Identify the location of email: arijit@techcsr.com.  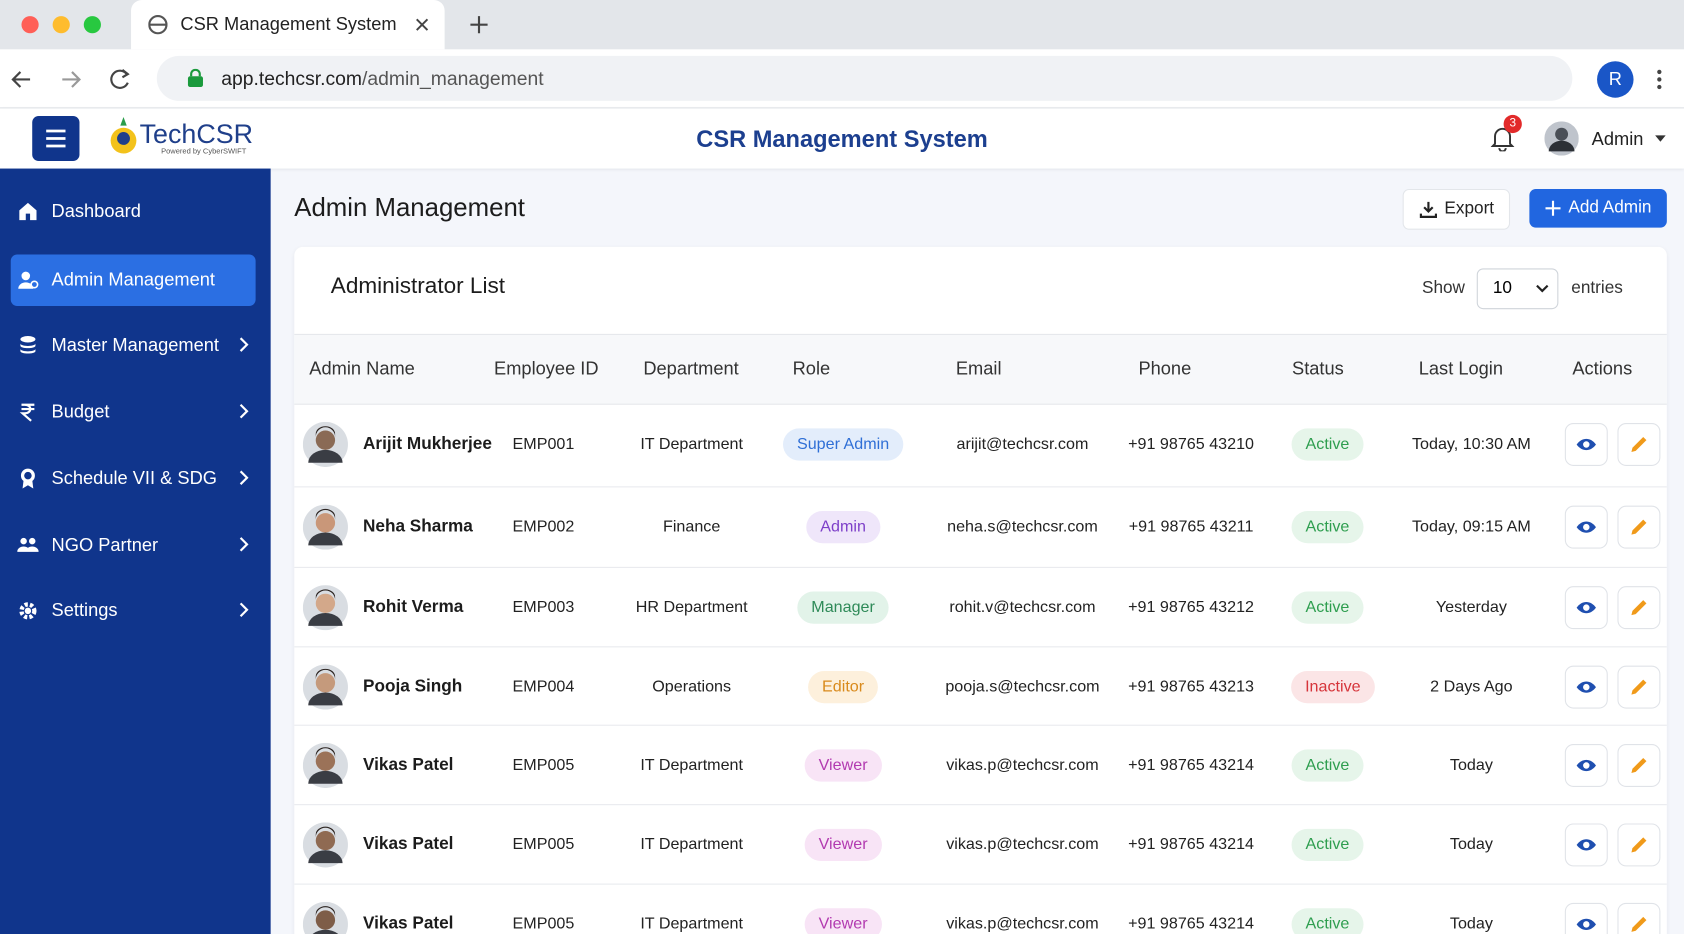
(1022, 444).